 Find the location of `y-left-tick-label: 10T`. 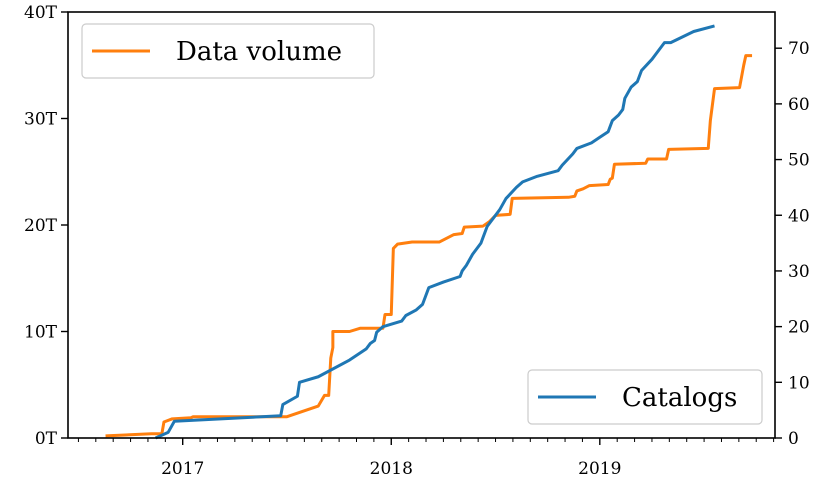

y-left-tick-label: 10T is located at coordinates (41, 333).